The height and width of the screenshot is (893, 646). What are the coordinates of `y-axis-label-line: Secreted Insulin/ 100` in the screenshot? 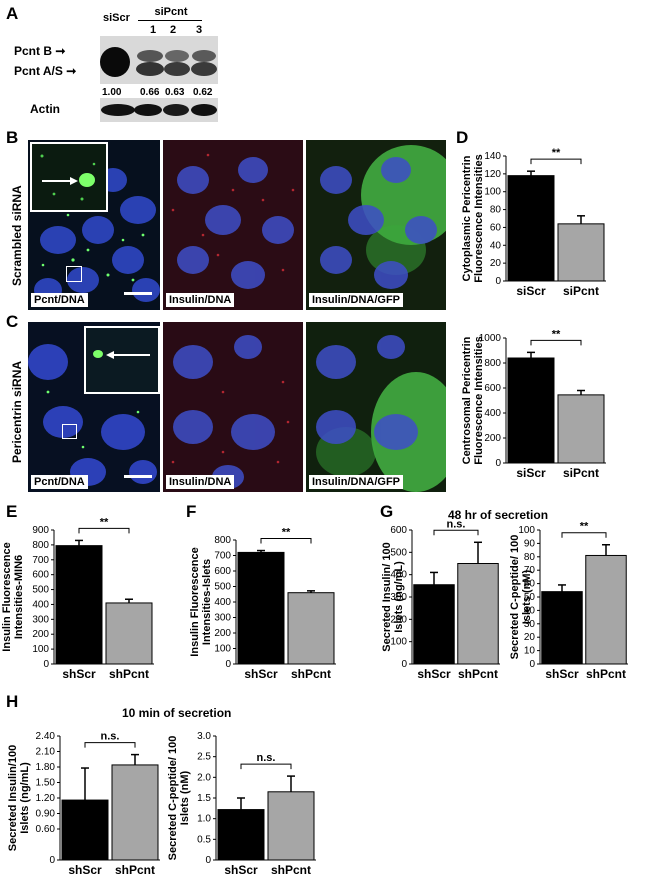 It's located at (387, 596).